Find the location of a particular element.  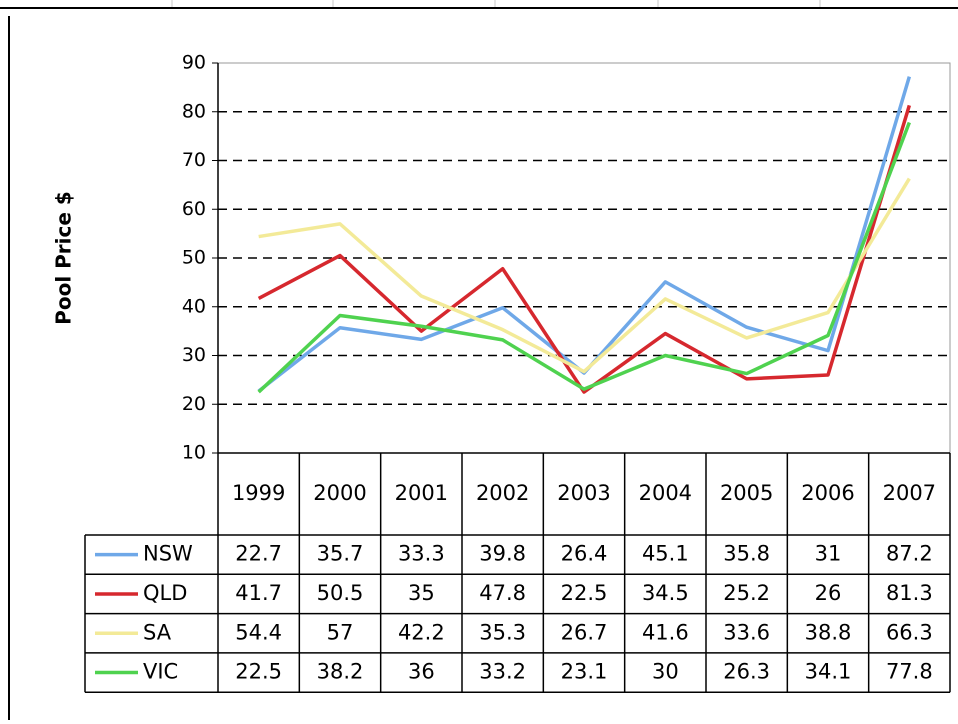

table-value: 77.8 is located at coordinates (909, 672).